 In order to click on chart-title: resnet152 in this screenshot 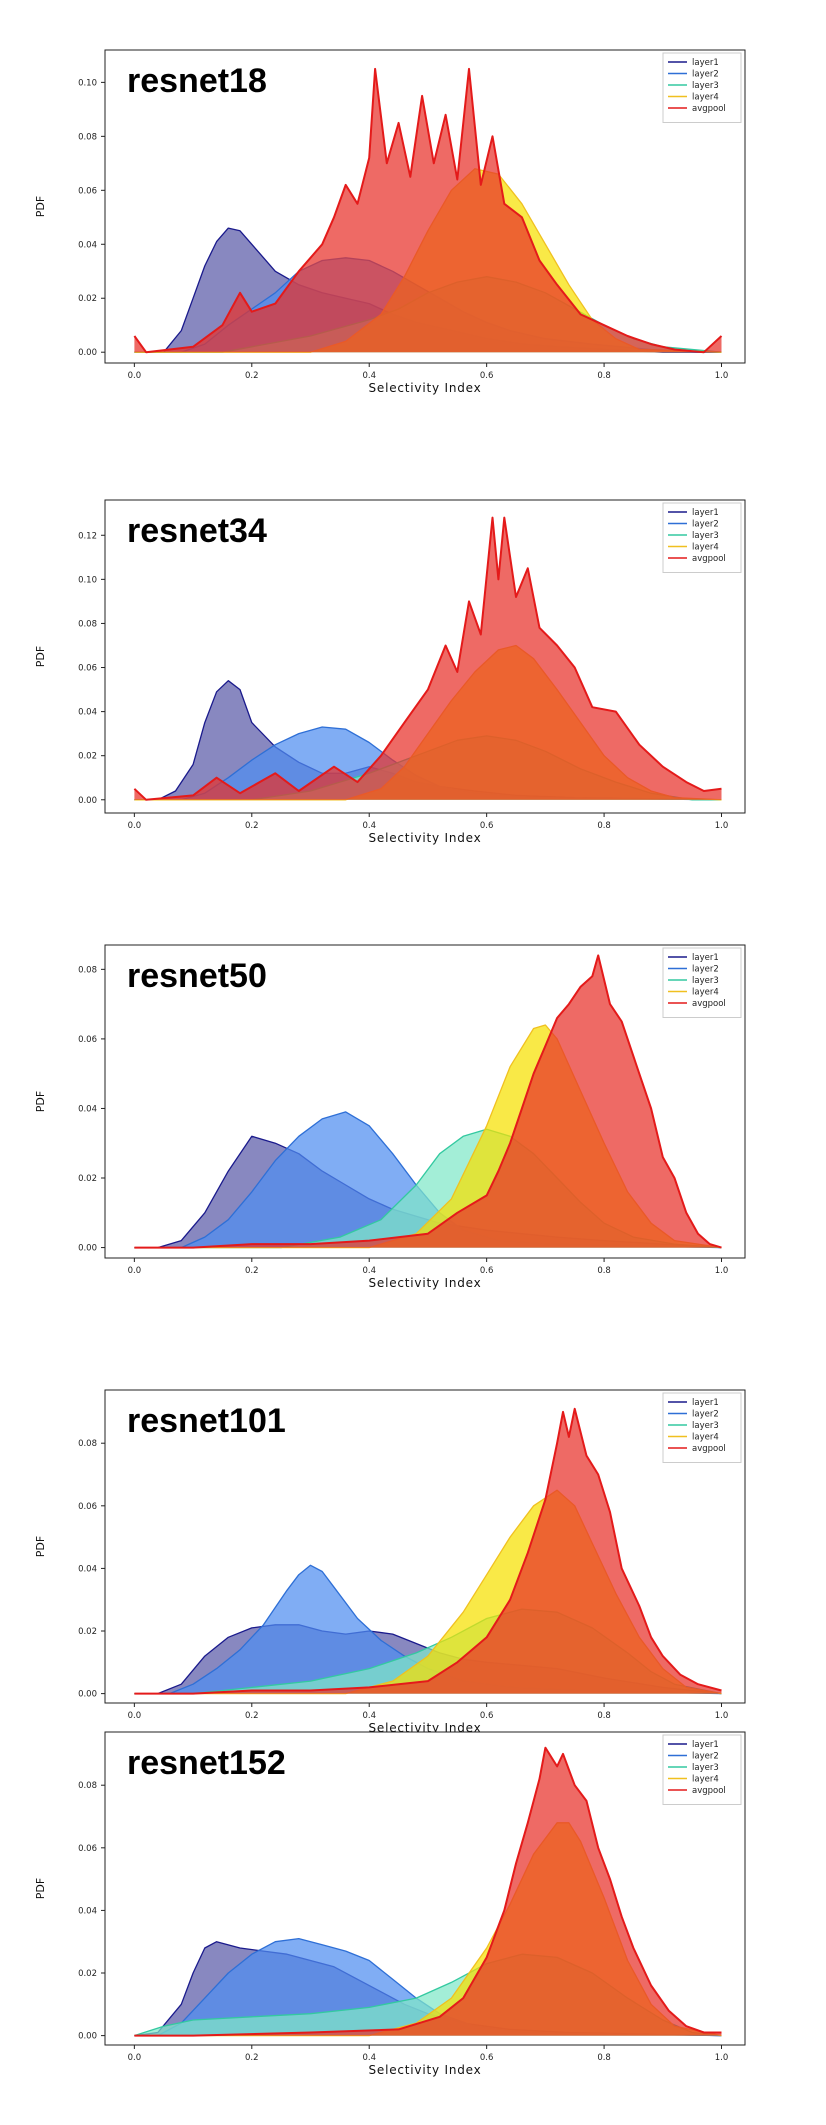, I will do `click(206, 1763)`.